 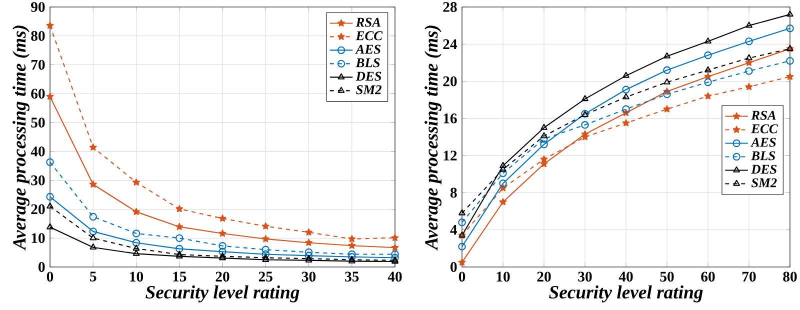 I want to click on x-tick-label: 15, so click(x=179, y=277).